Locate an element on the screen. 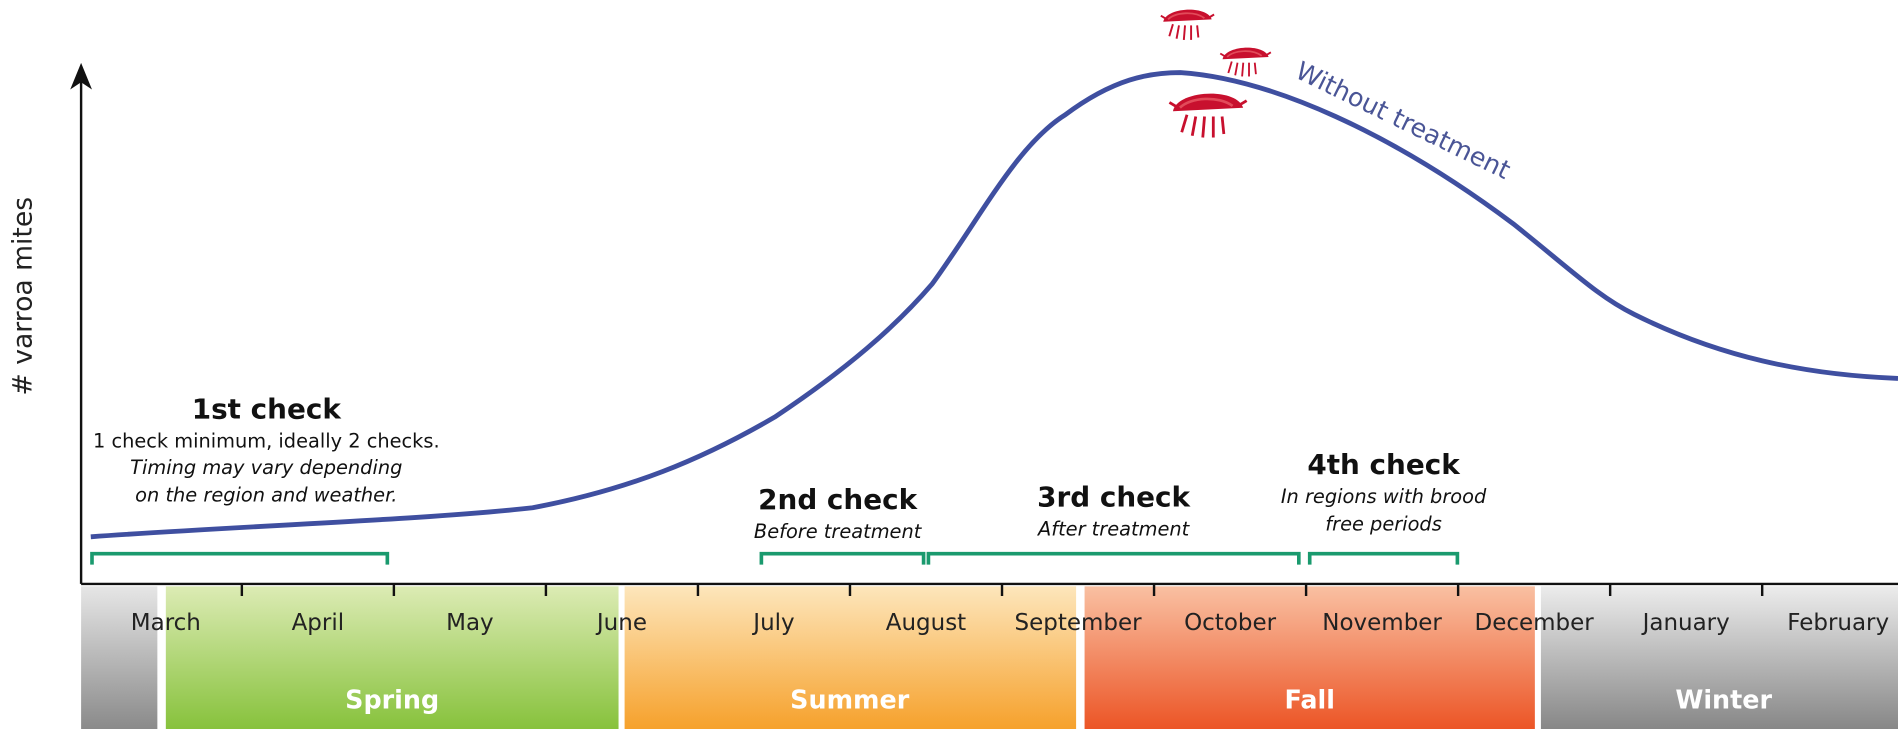 This screenshot has height=729, width=1898. check-title: 3rd check is located at coordinates (1114, 497).